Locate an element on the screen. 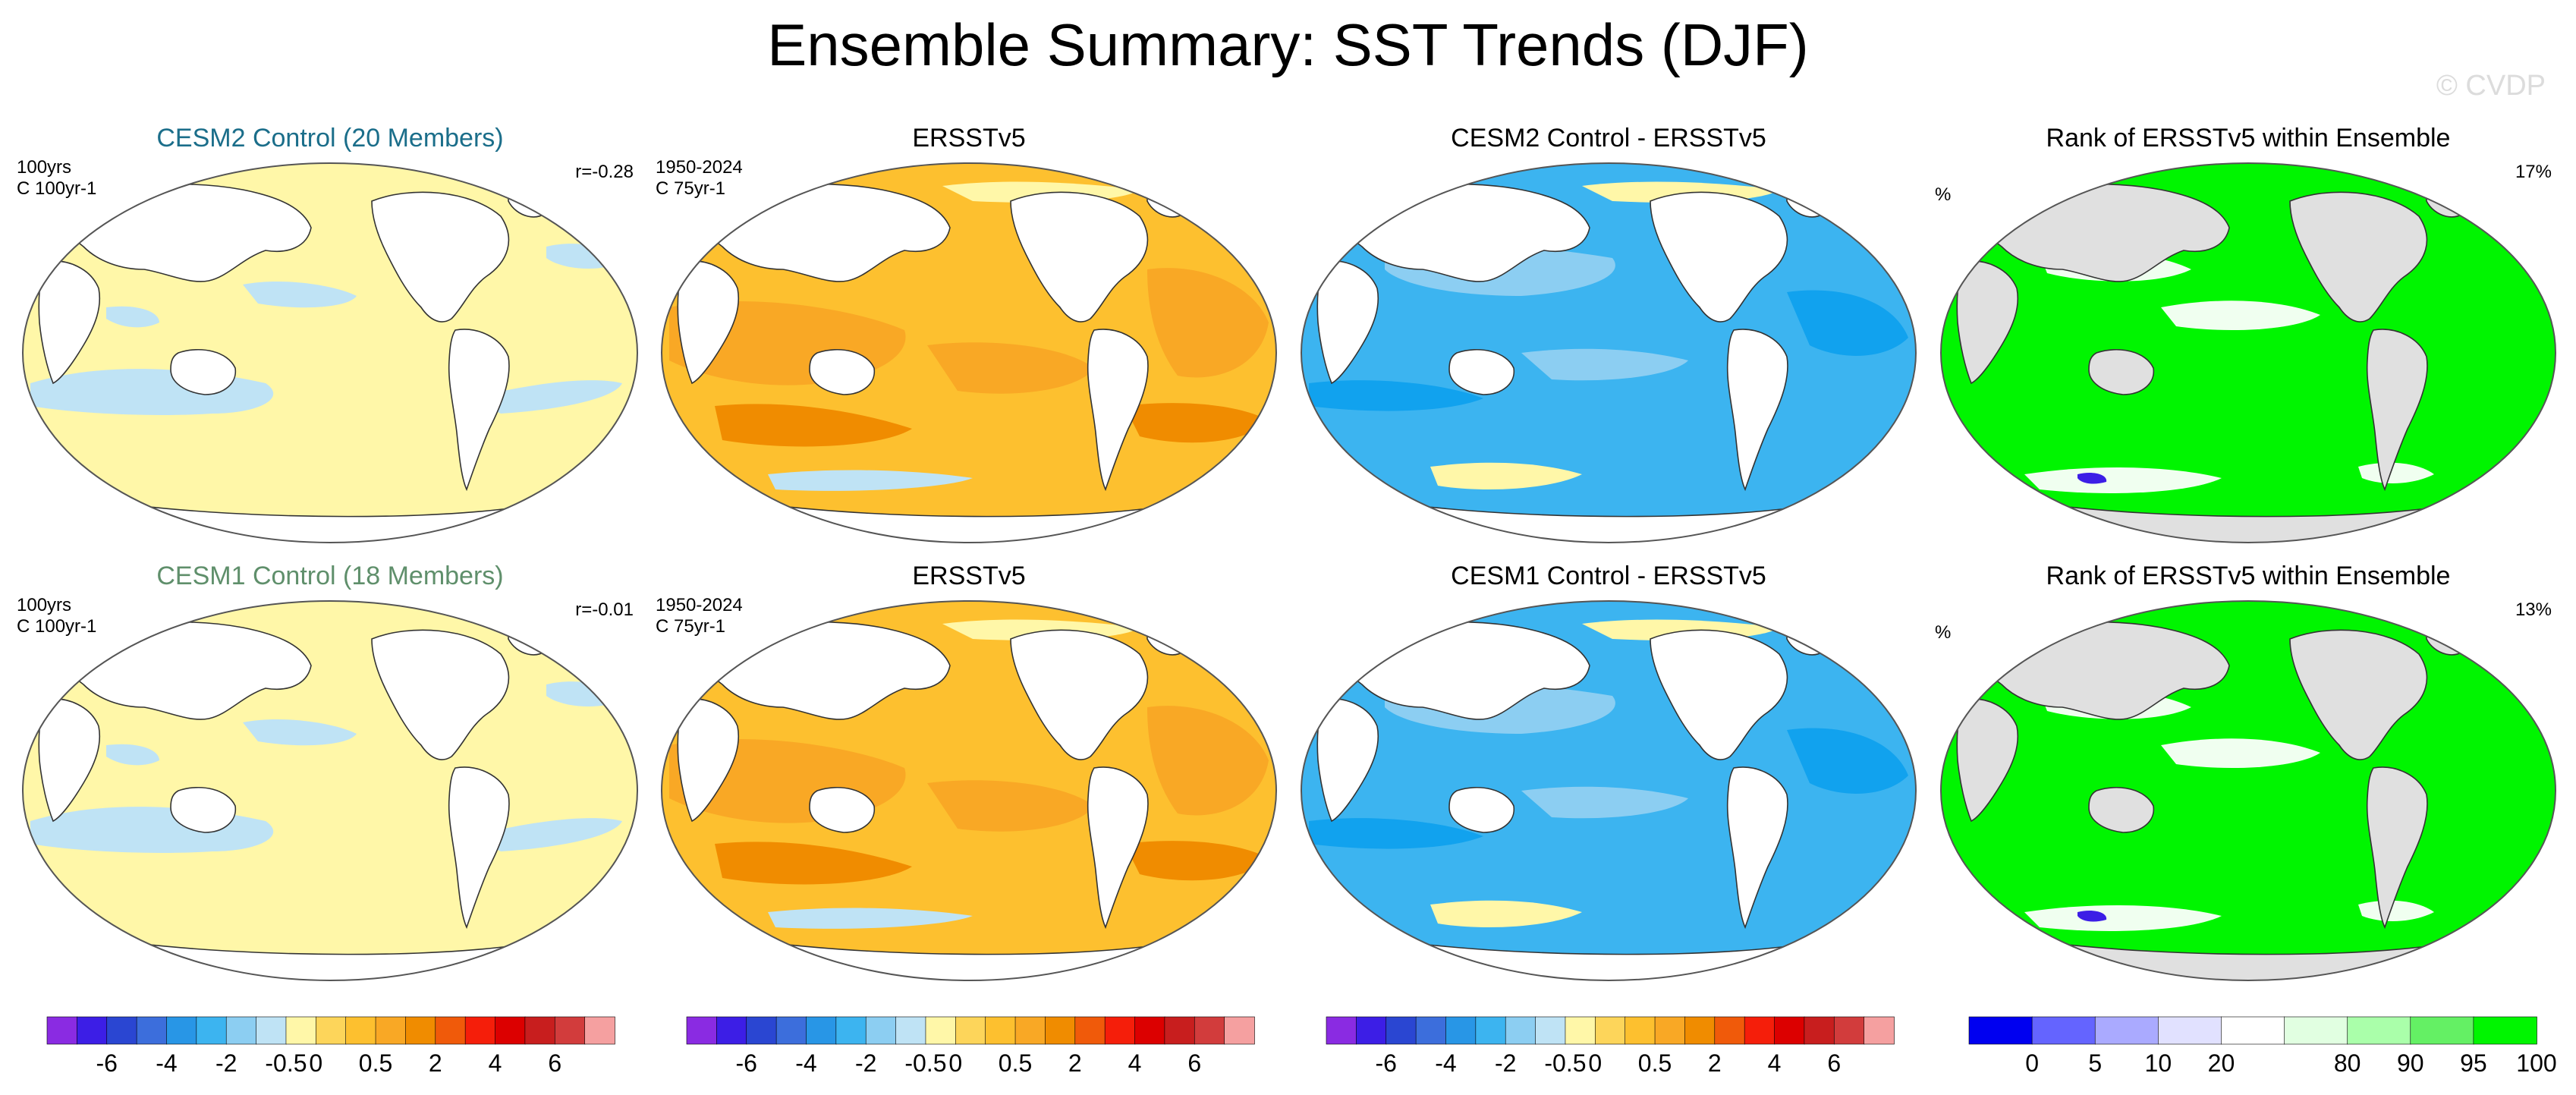 The width and height of the screenshot is (2576, 1095). annotation-line: C 75yr-1 is located at coordinates (691, 626).